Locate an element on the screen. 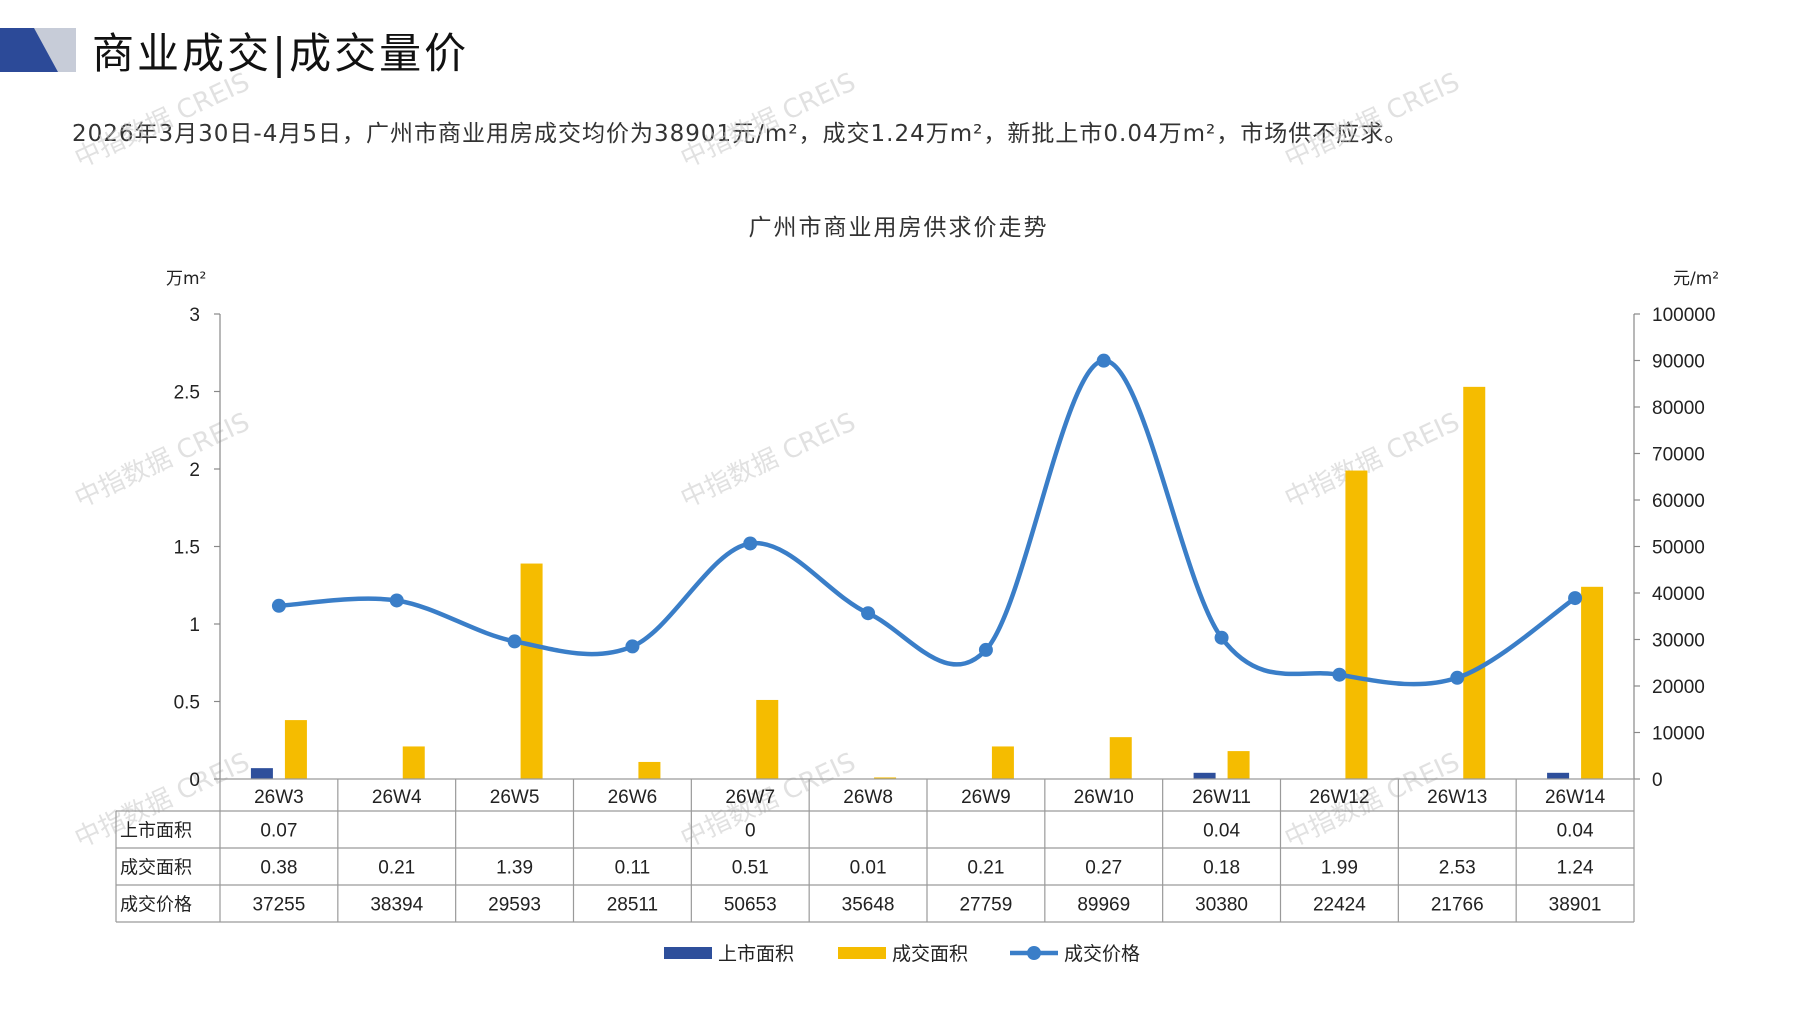 The image size is (1797, 1010). logo-icon is located at coordinates (38, 50).